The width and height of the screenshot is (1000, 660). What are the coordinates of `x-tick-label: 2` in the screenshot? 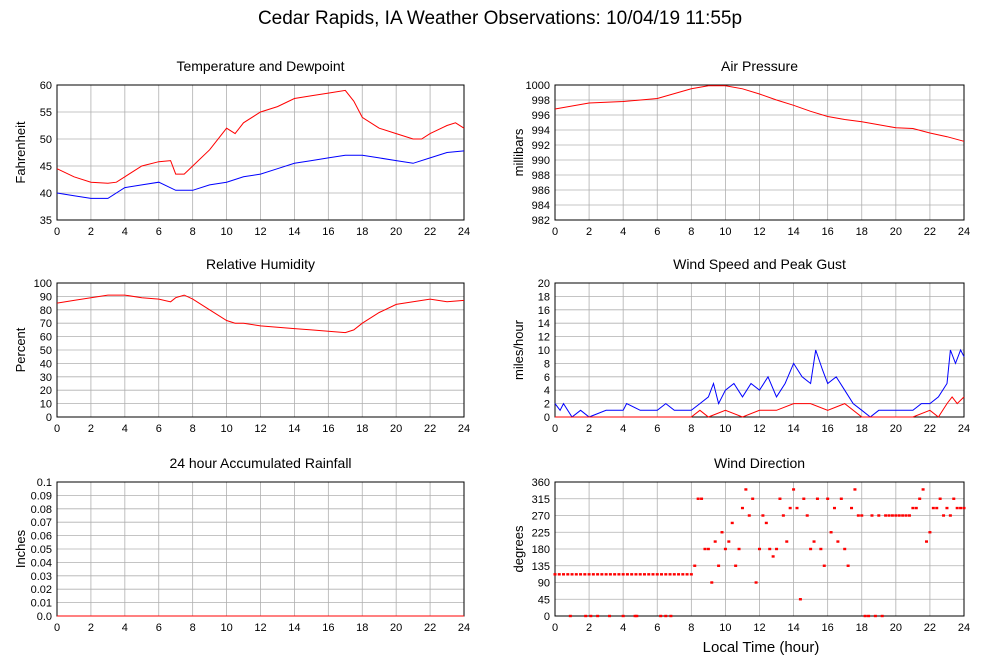 It's located at (91, 232).